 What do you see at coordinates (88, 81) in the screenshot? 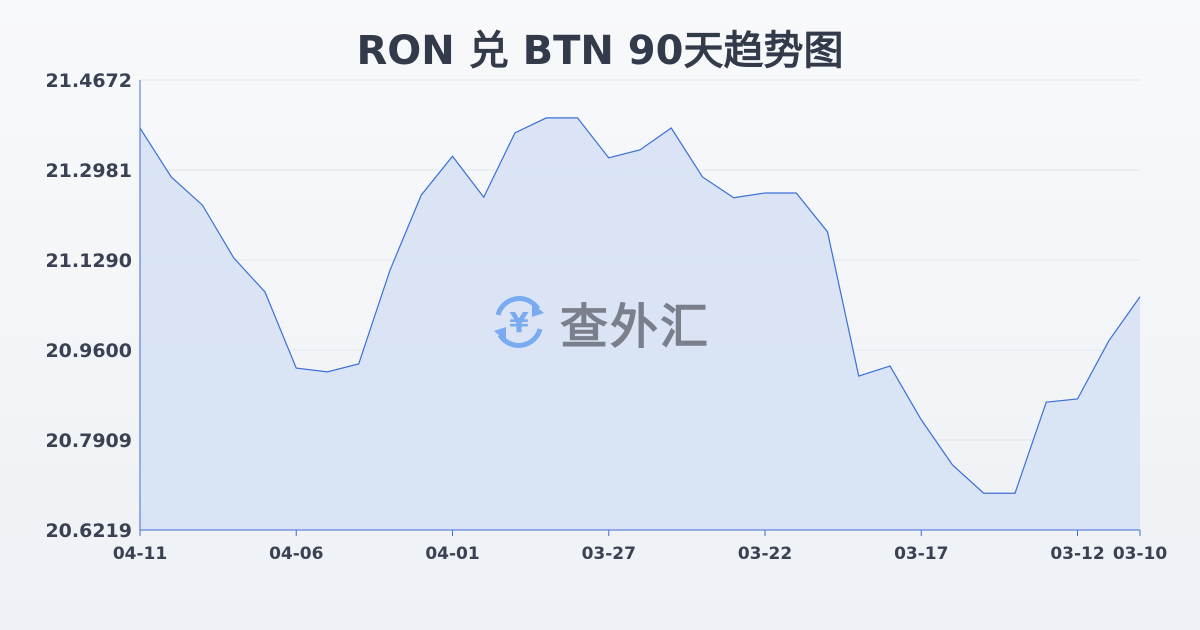
I see `y-tick-label: 21.4672` at bounding box center [88, 81].